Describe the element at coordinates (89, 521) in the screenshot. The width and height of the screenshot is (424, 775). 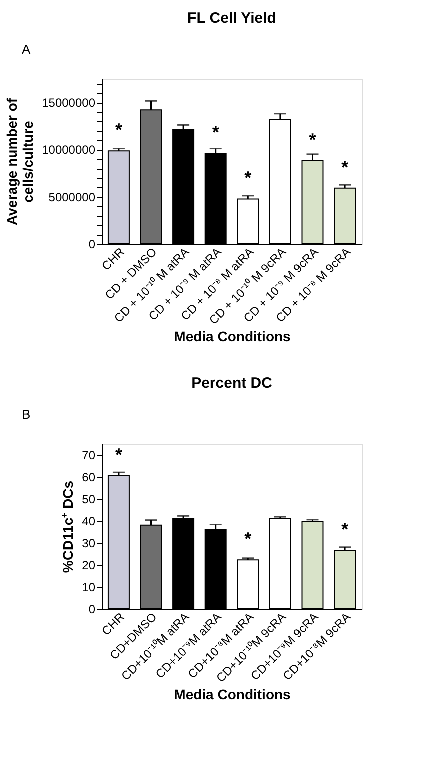
I see `y-tick-label: 40` at that location.